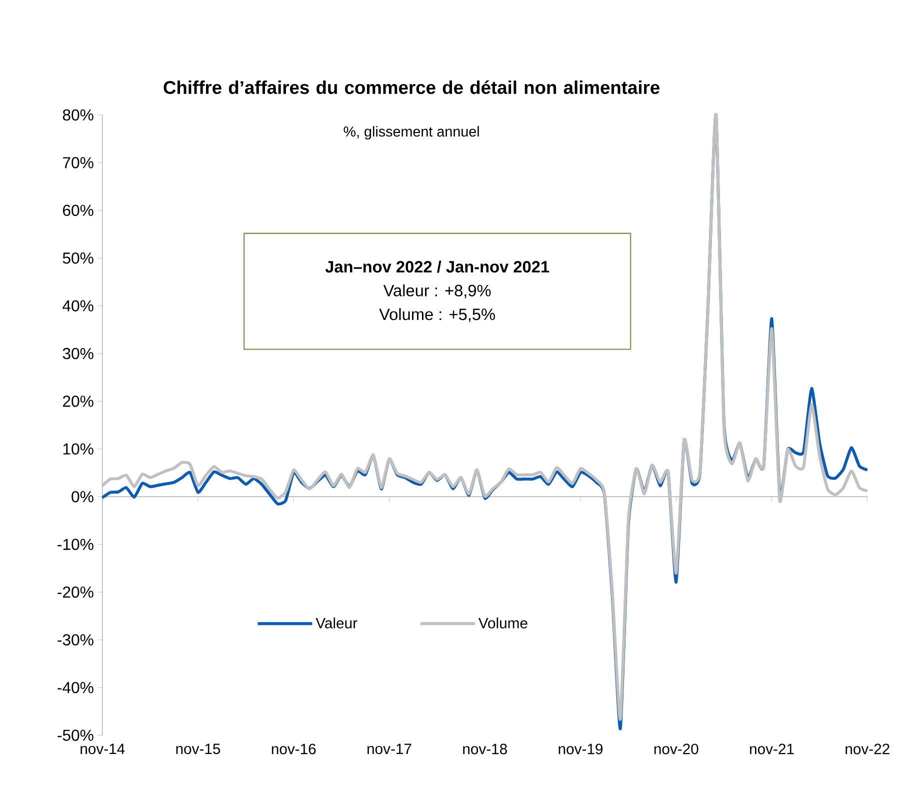 The width and height of the screenshot is (910, 799). Describe the element at coordinates (437, 315) in the screenshot. I see `annotation: Volume : +5,5%` at that location.